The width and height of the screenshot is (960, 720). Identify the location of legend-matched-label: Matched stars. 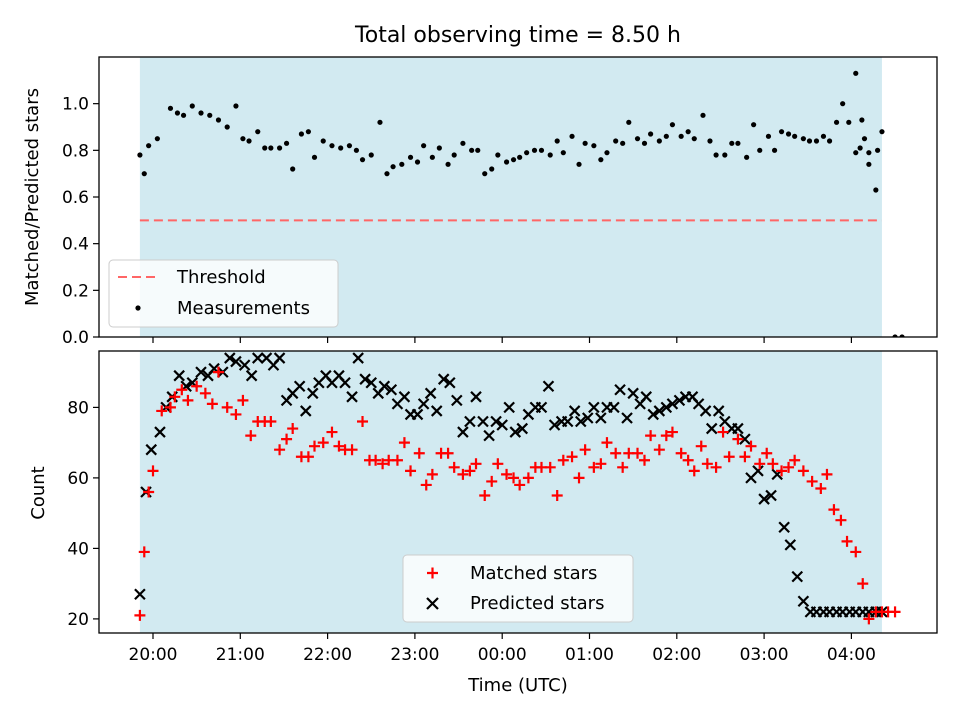
(533, 573).